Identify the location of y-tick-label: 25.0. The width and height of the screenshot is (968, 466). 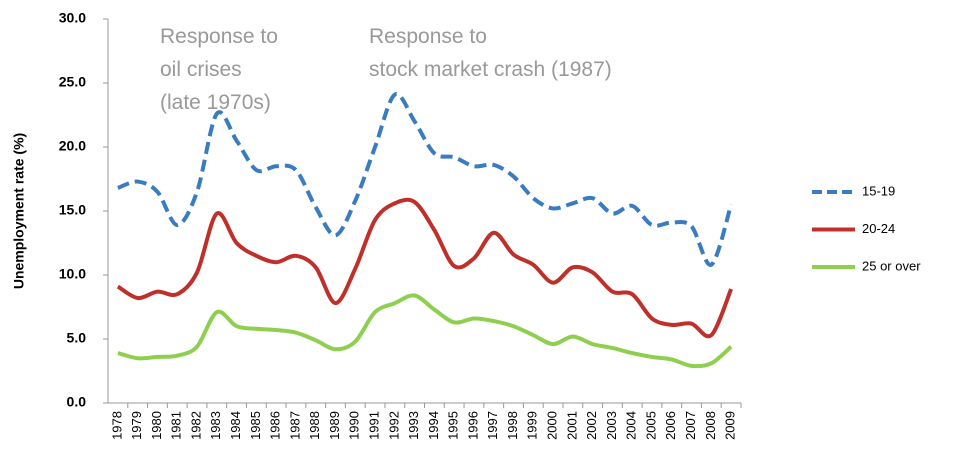
(72, 82).